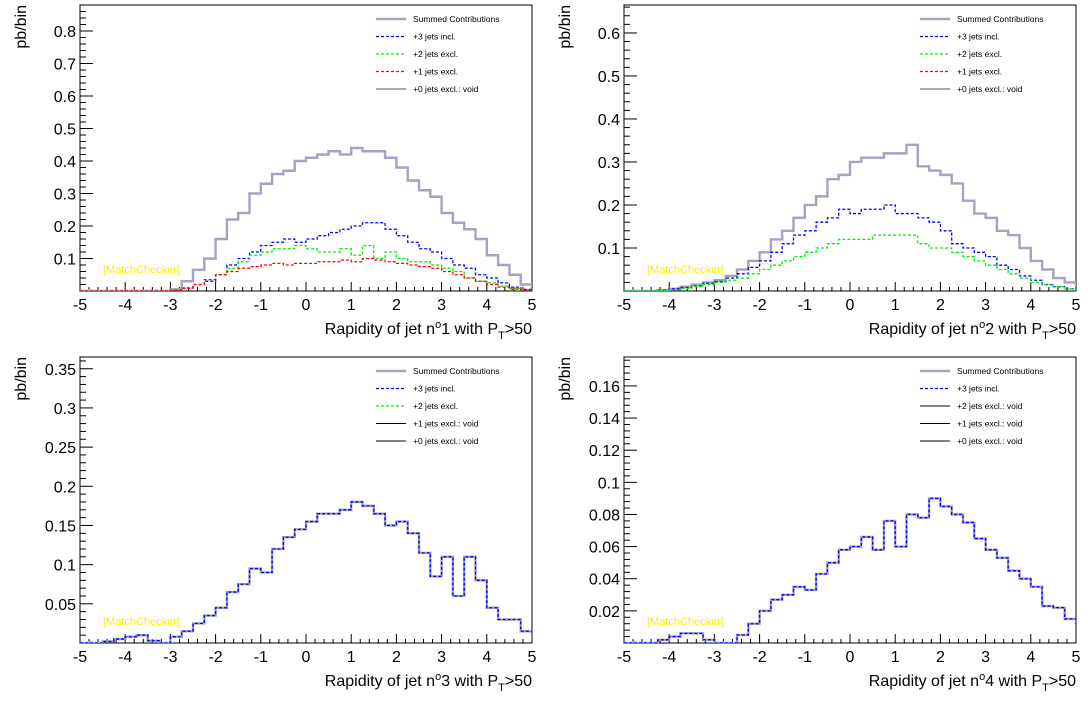 The width and height of the screenshot is (1088, 704). Describe the element at coordinates (60, 526) in the screenshot. I see `y-tick-label: 0.15` at that location.